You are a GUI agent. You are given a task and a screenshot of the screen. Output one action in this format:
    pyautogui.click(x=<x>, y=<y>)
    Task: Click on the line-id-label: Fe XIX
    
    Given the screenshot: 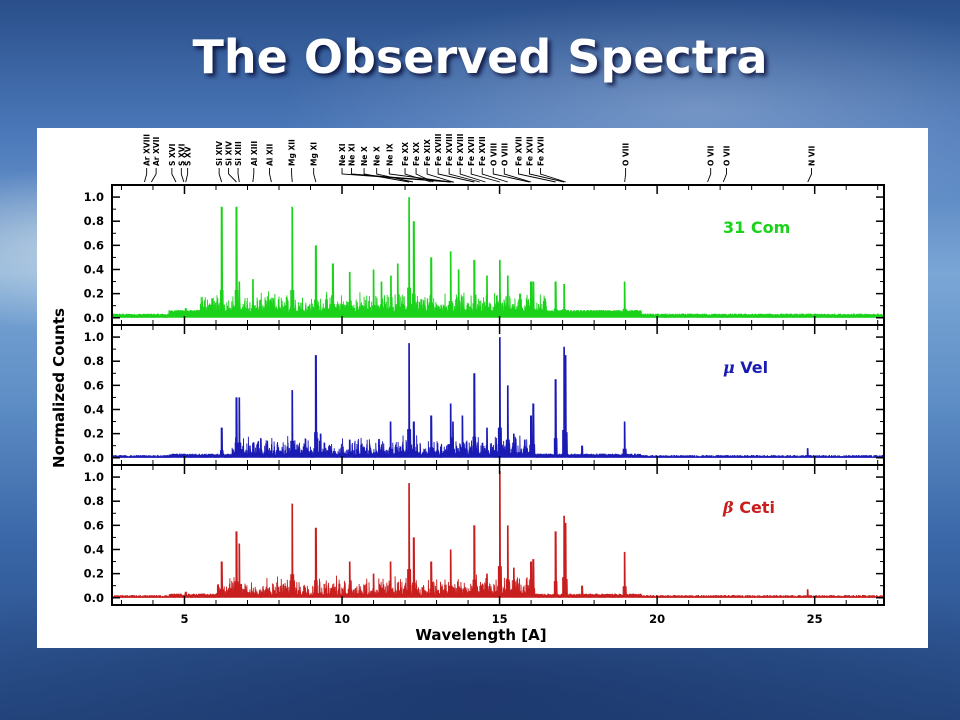 What is the action you would take?
    pyautogui.click(x=427, y=152)
    